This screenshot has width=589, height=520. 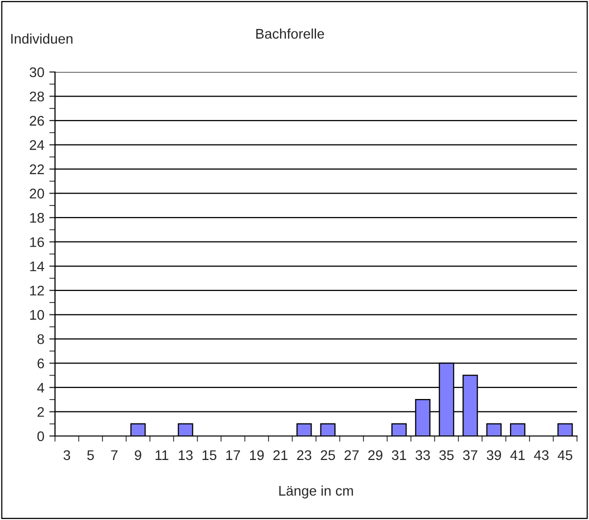 What do you see at coordinates (185, 455) in the screenshot?
I see `x-tick-label: 13` at bounding box center [185, 455].